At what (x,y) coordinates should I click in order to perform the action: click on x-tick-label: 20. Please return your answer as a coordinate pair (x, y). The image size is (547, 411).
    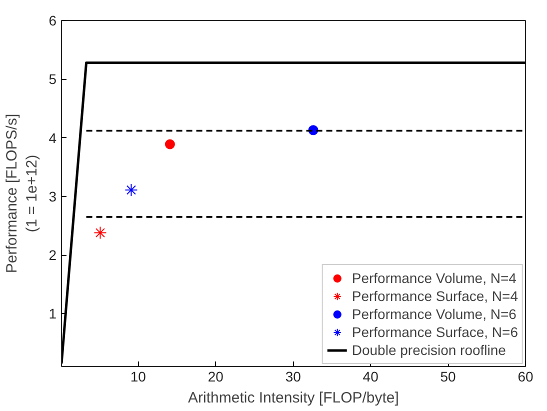
    Looking at the image, I should click on (216, 376).